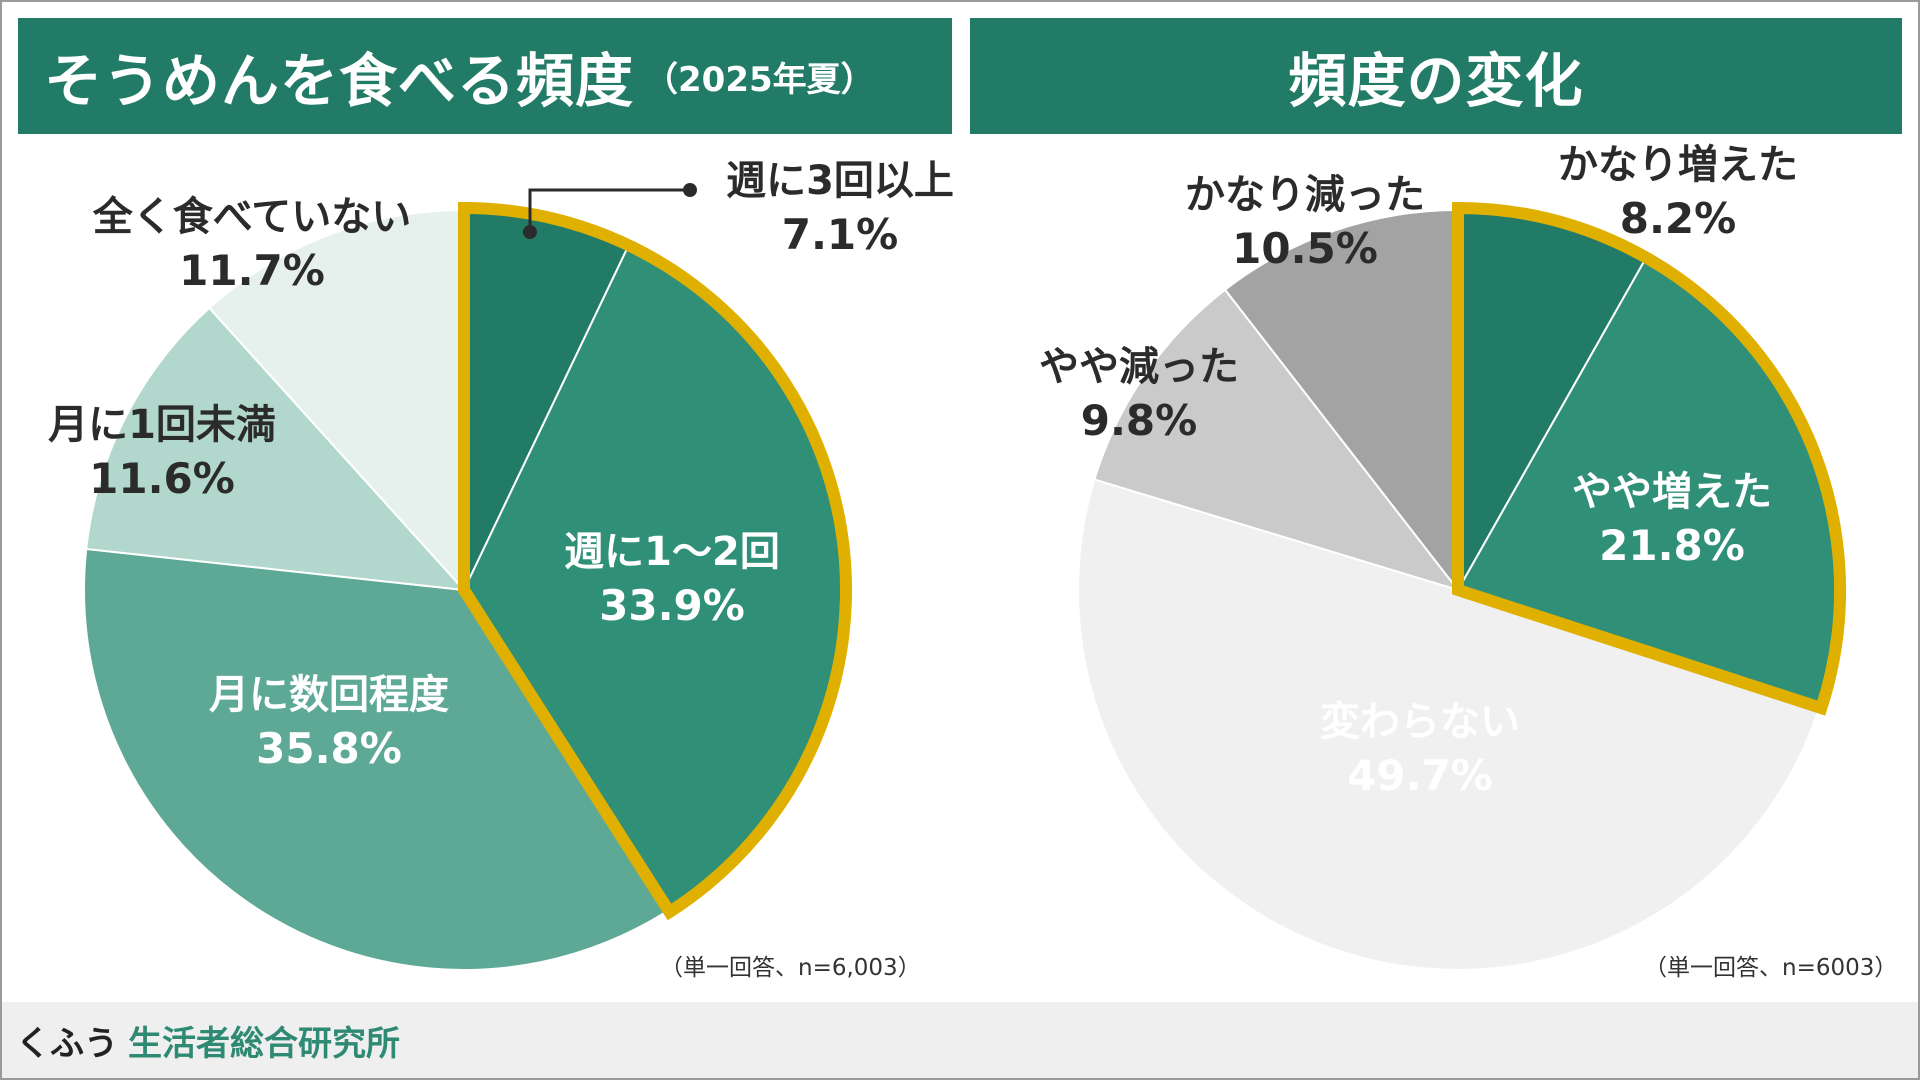 The image size is (1920, 1080). Describe the element at coordinates (252, 270) in the screenshot. I see `slice-value-label: 11.7%` at that location.